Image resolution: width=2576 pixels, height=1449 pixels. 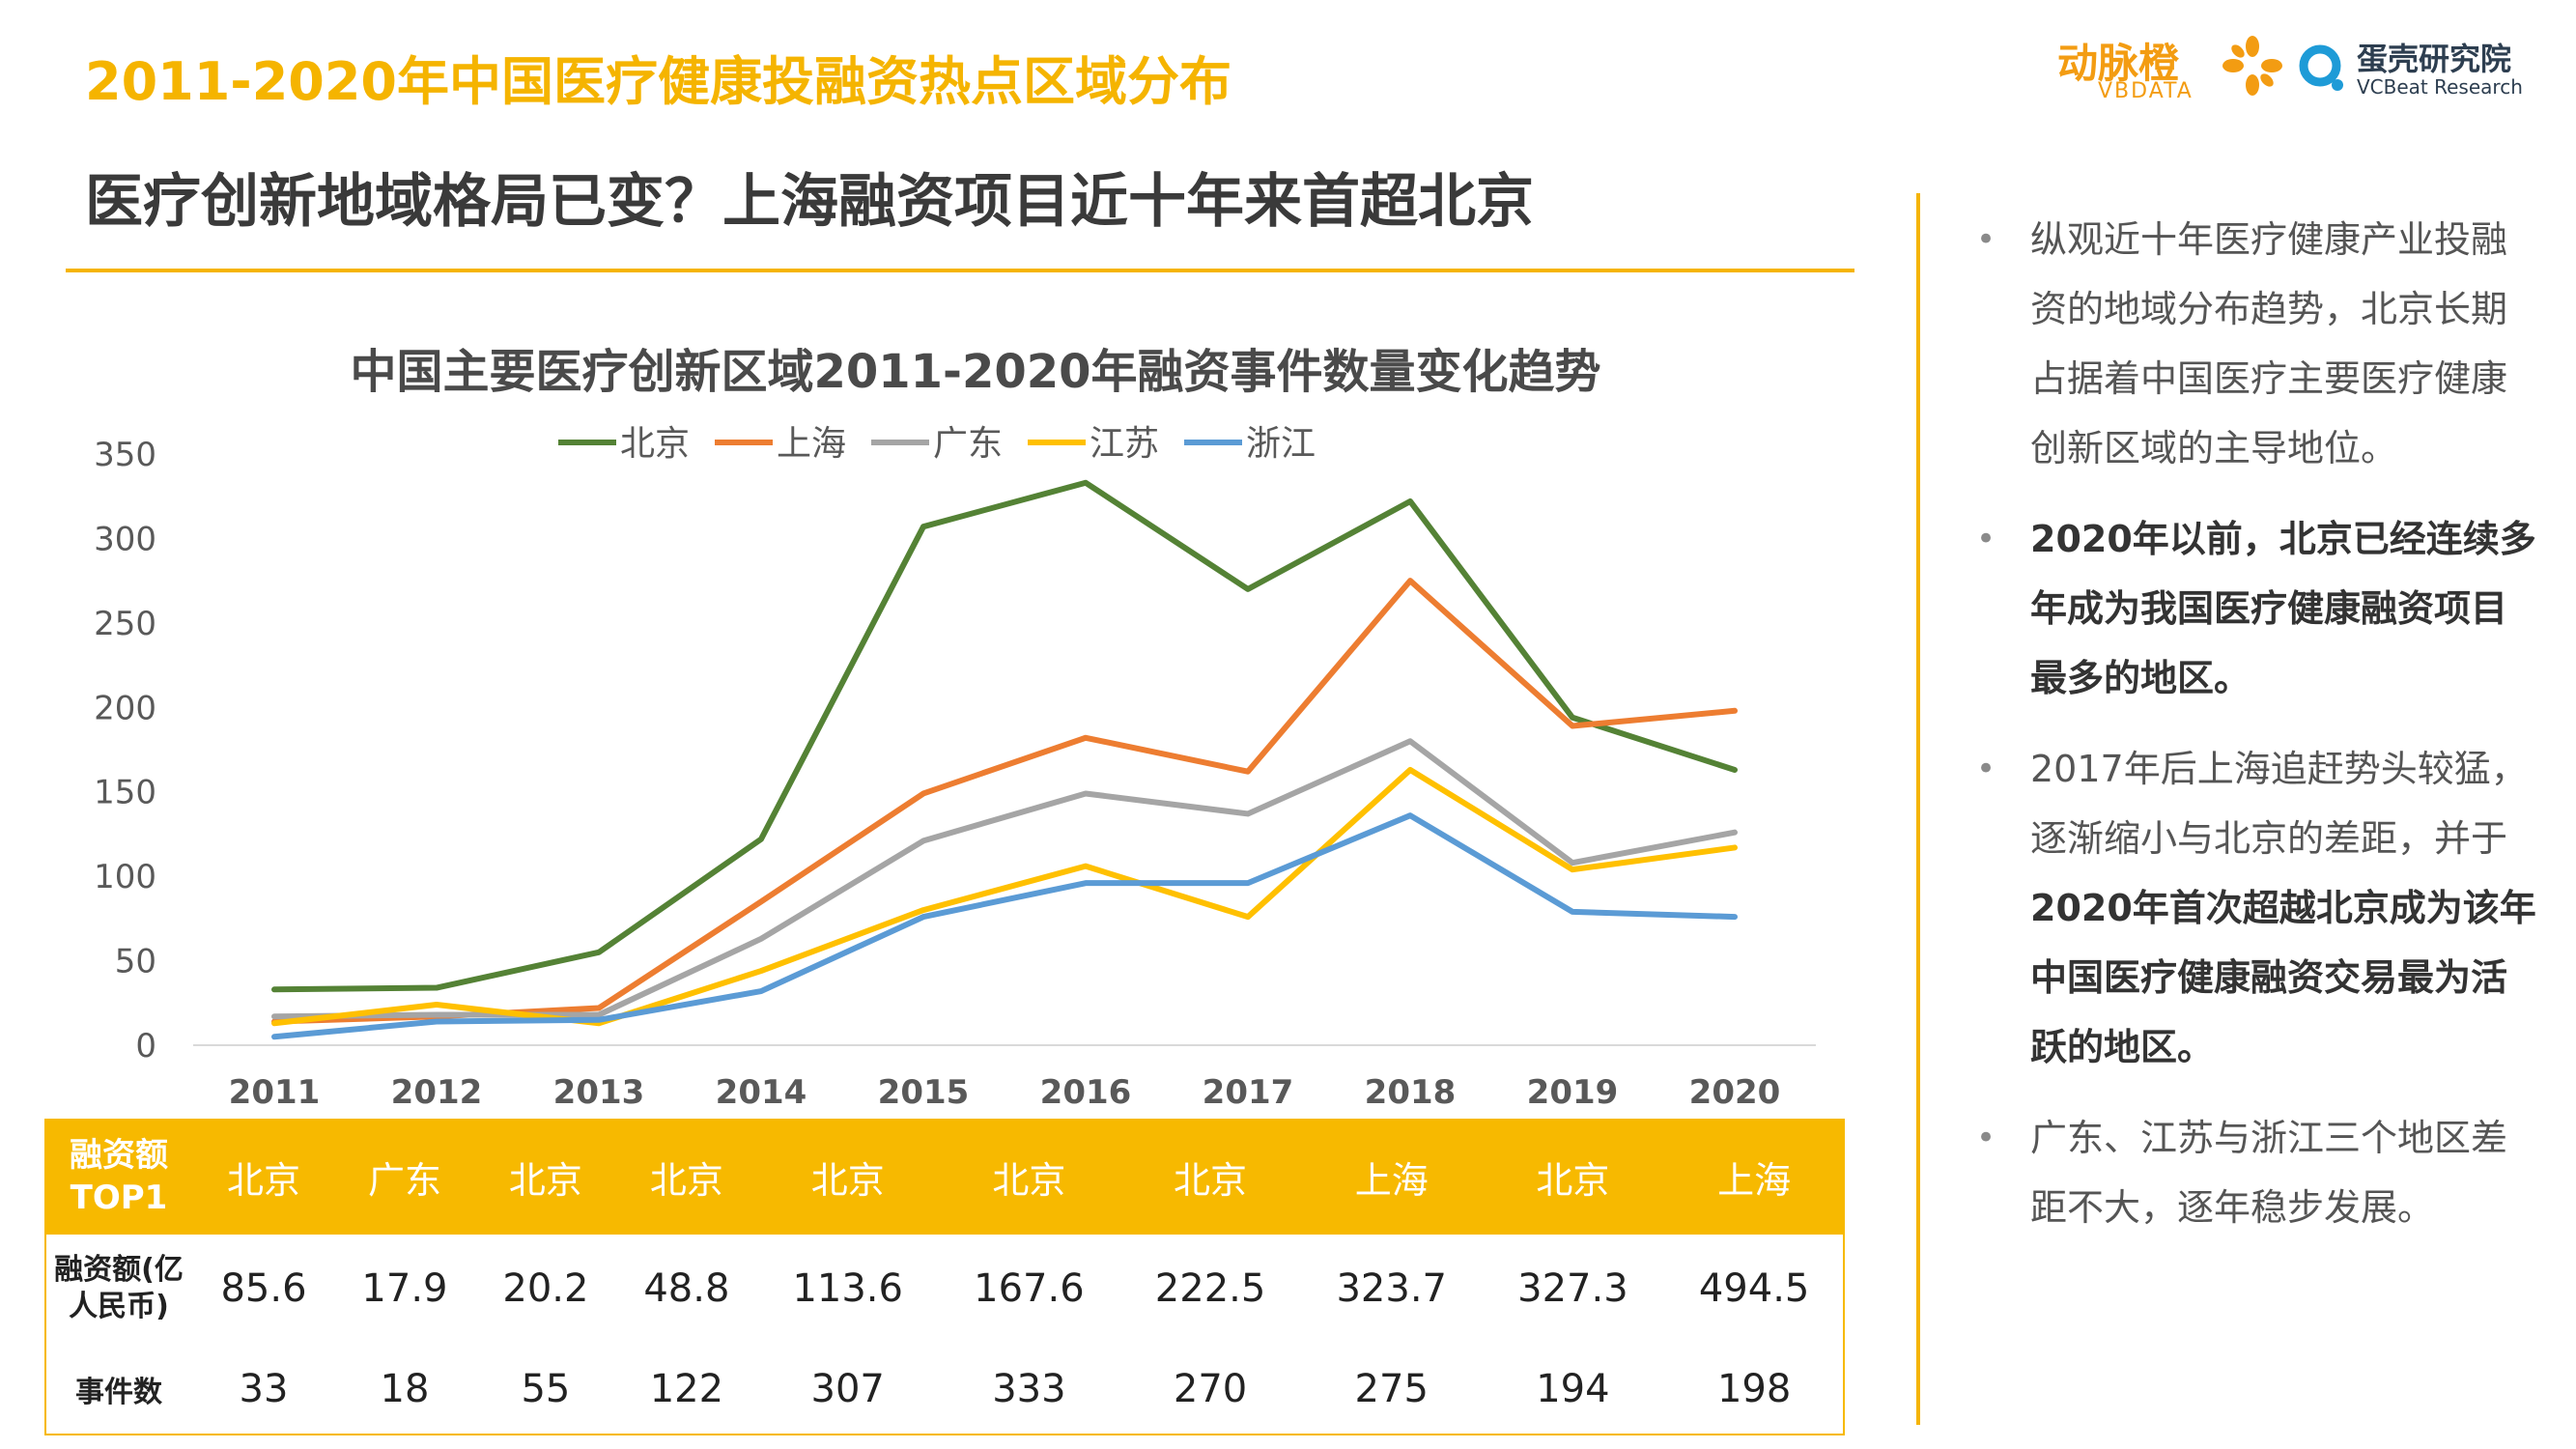 I want to click on section-divider, so click(x=1918, y=809).